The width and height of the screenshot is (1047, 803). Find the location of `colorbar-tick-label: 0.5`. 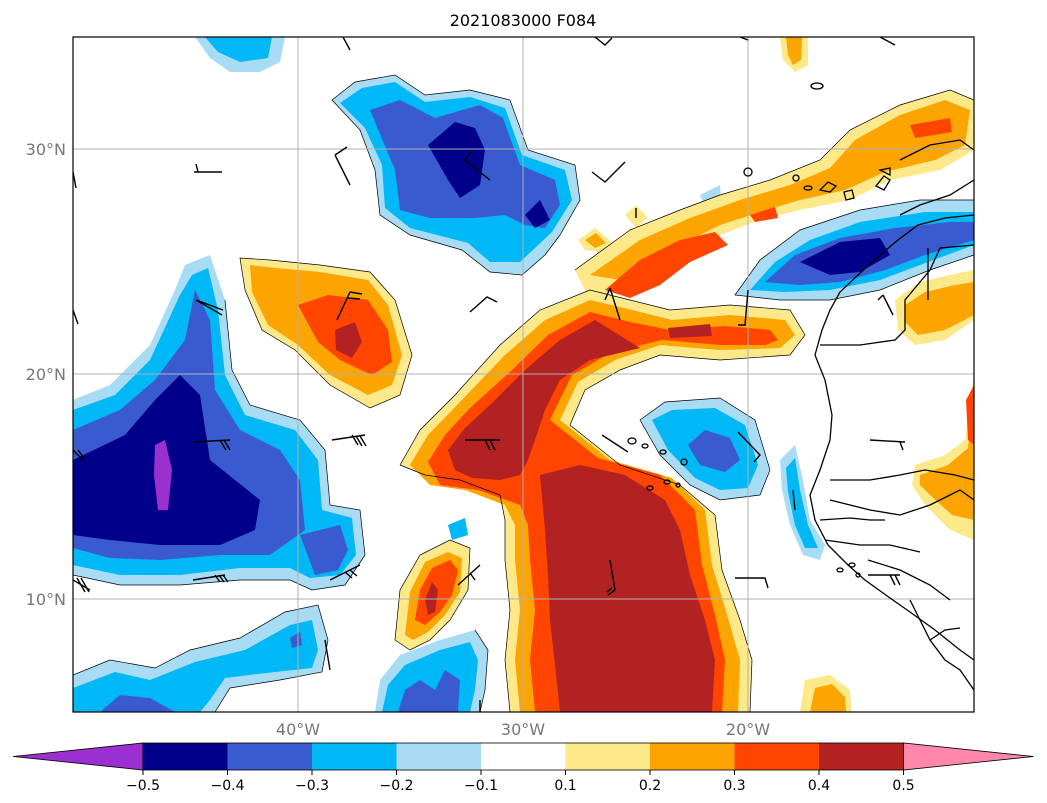

colorbar-tick-label: 0.5 is located at coordinates (903, 786).